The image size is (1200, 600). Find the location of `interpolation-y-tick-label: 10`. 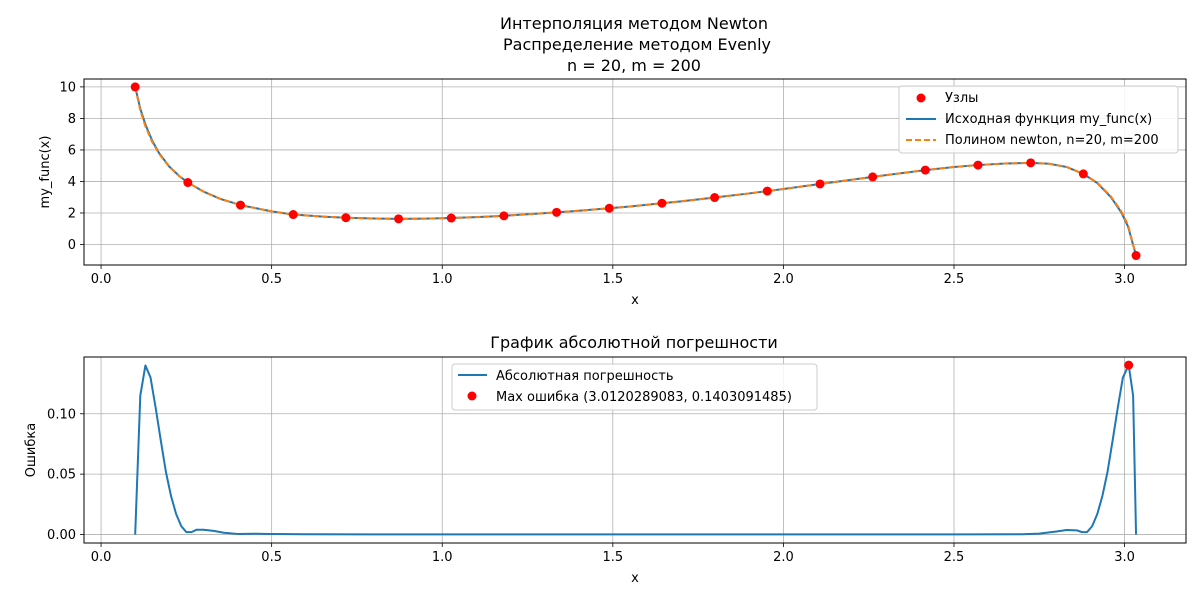

interpolation-y-tick-label: 10 is located at coordinates (67, 87).